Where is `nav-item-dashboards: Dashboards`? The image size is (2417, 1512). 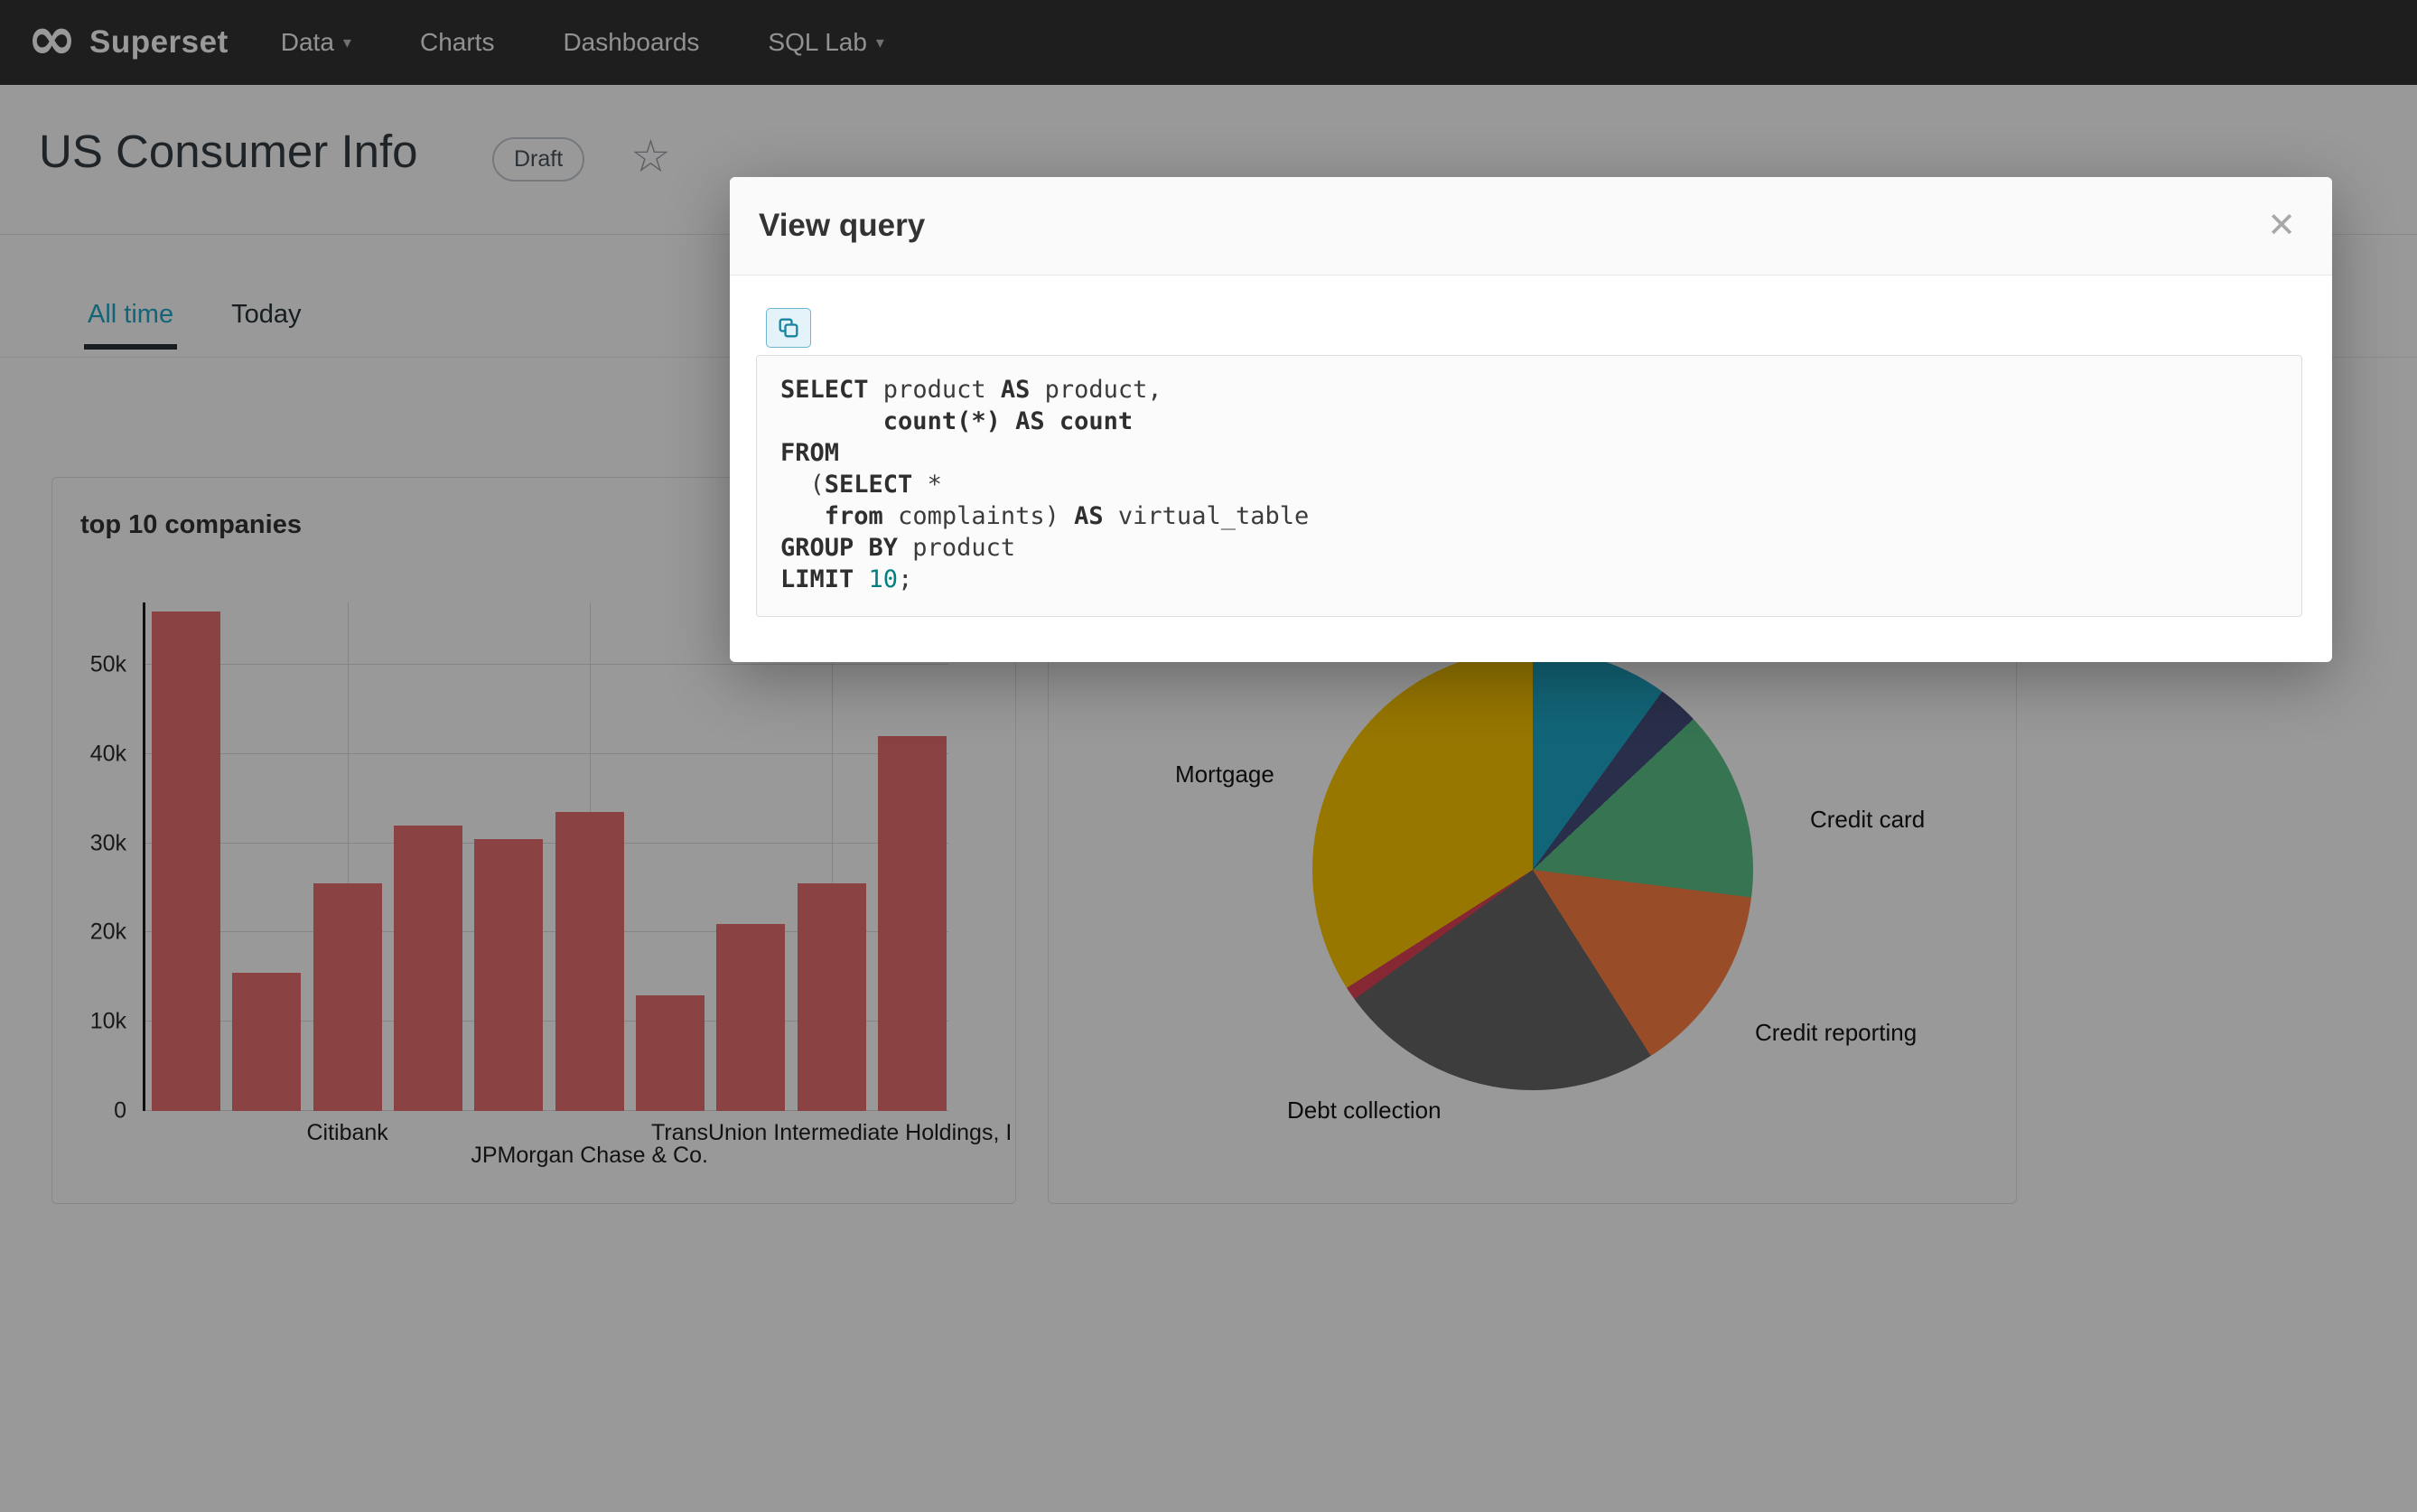 nav-item-dashboards: Dashboards is located at coordinates (631, 42).